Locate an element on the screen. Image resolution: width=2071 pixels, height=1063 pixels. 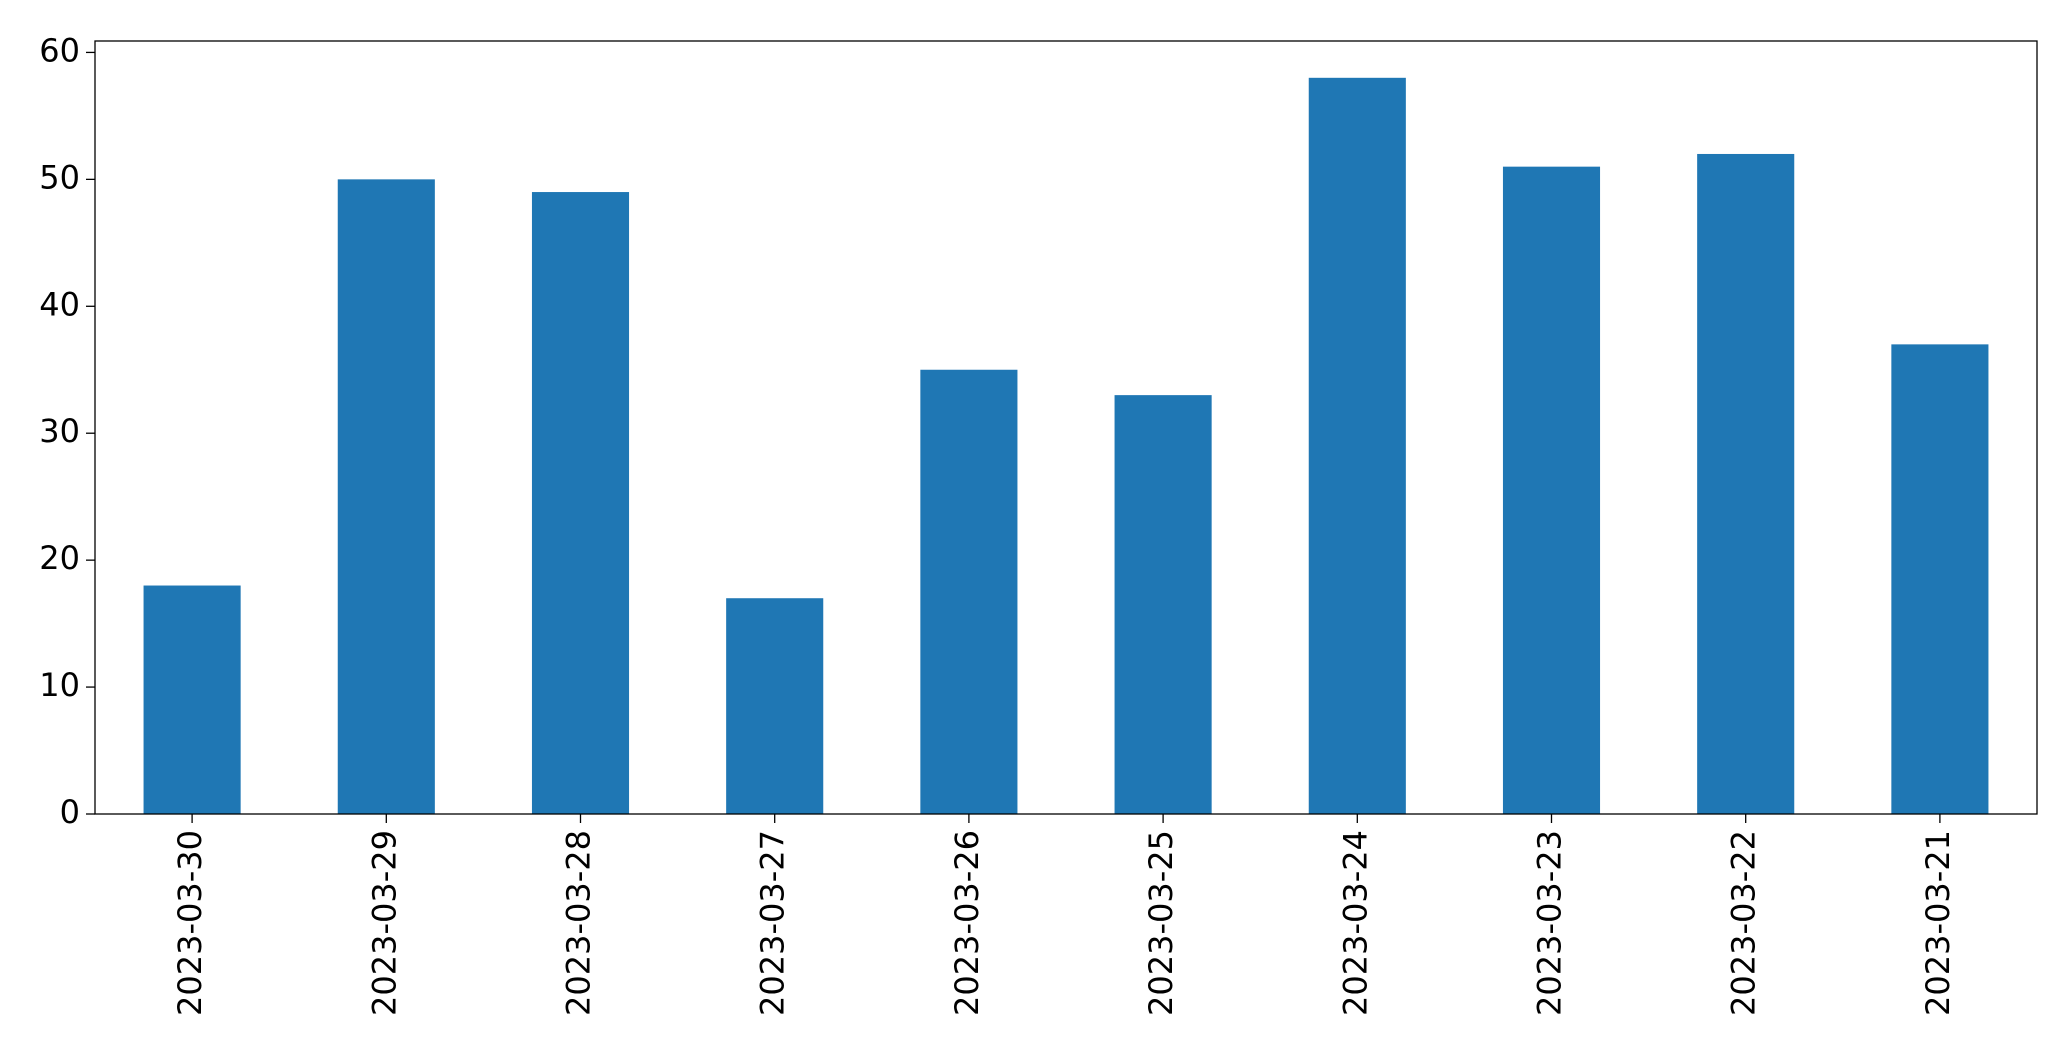
x-tick-label: 2023-03-29 is located at coordinates (384, 923).